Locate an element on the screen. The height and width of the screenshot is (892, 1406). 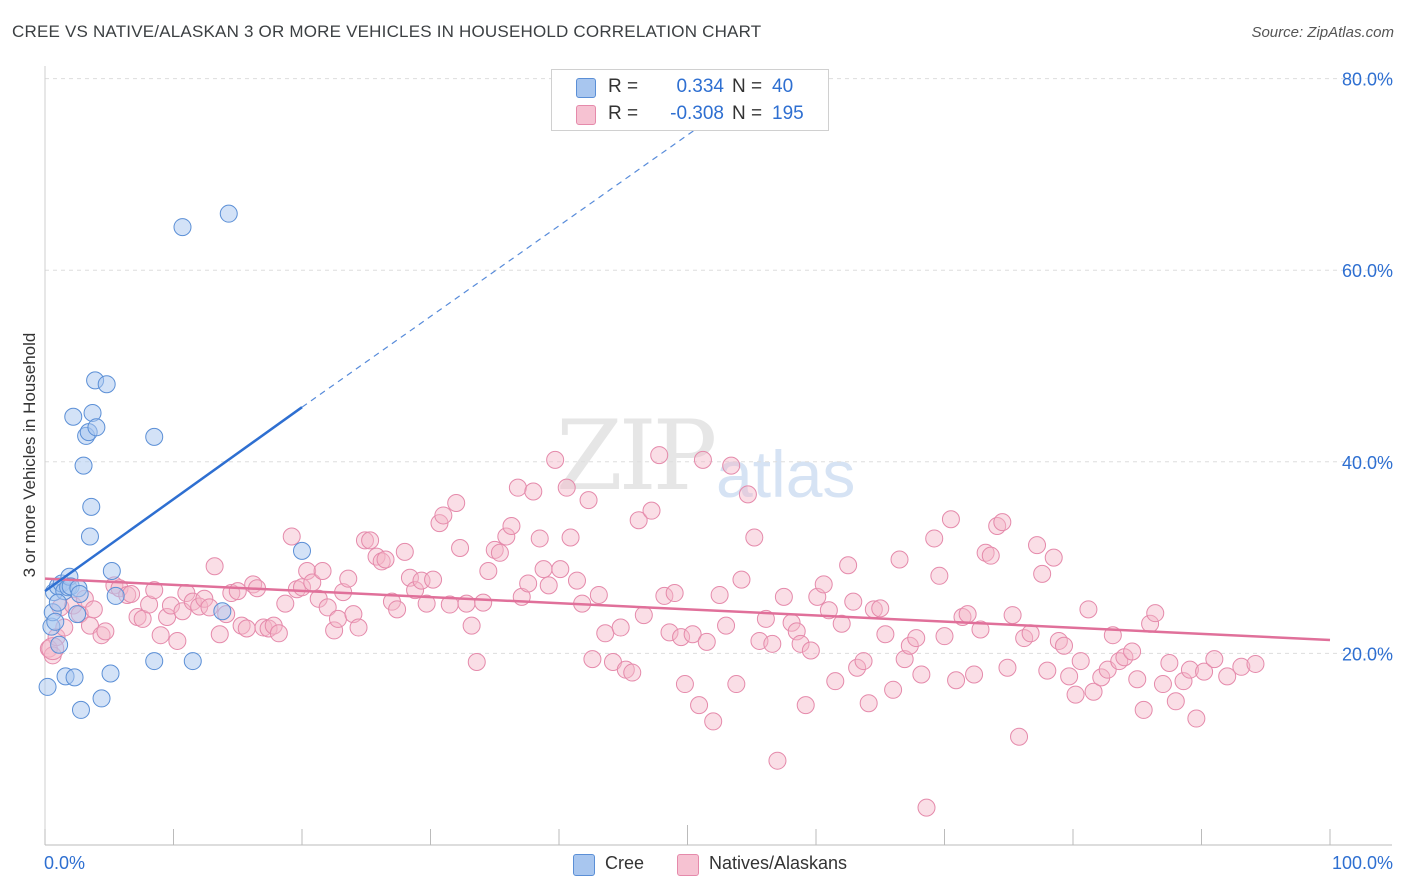
stats-box: R = 0.334 N = 40 R = -0.308 N = 195 is located at coordinates (690, 100).